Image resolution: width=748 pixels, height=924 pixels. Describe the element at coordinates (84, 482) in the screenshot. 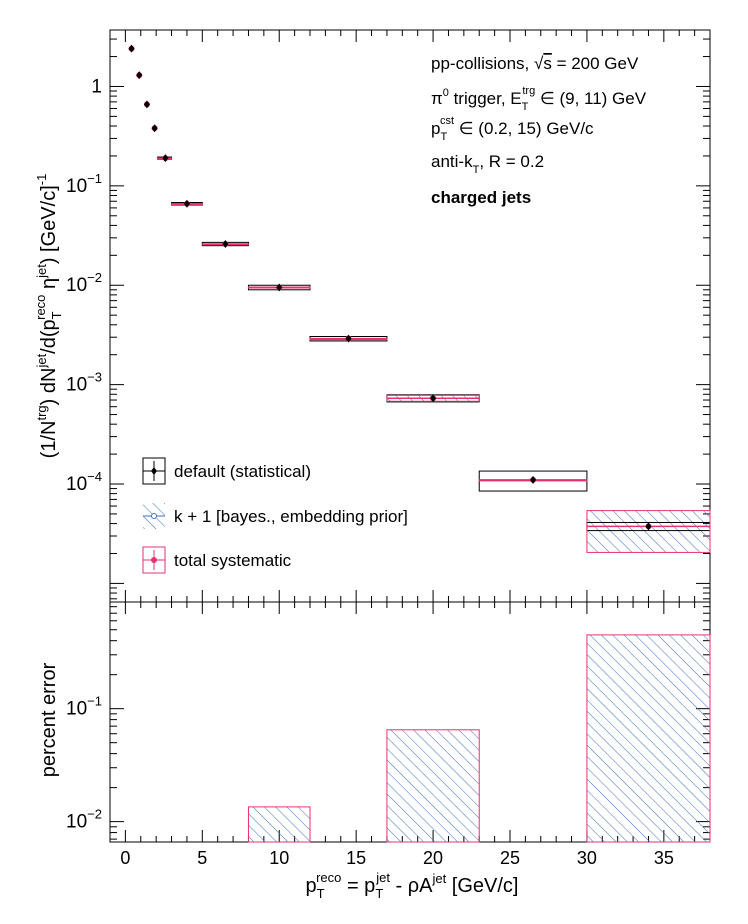

I see `y-tick-label: 10⁻⁴` at that location.